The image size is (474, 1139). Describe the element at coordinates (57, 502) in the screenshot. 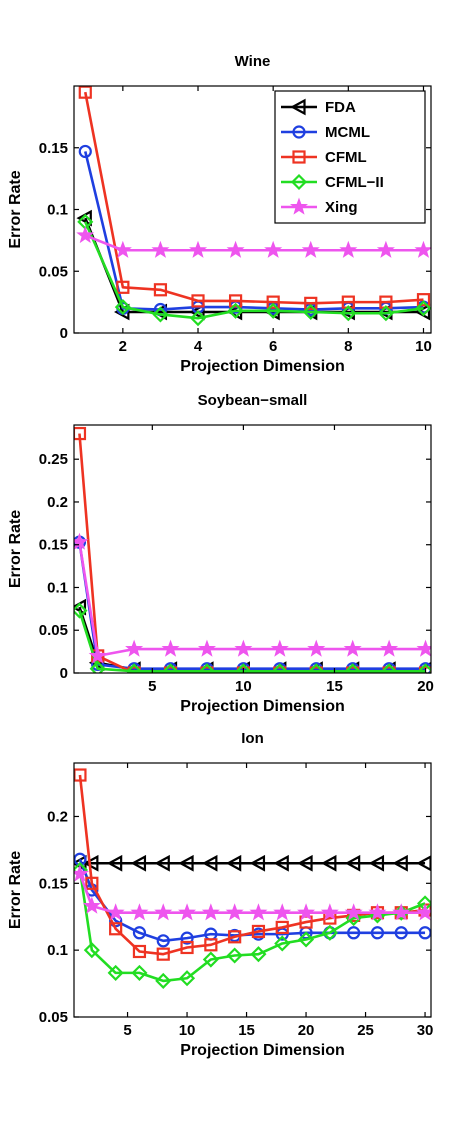

I see `y-tick-label: 0.2` at that location.